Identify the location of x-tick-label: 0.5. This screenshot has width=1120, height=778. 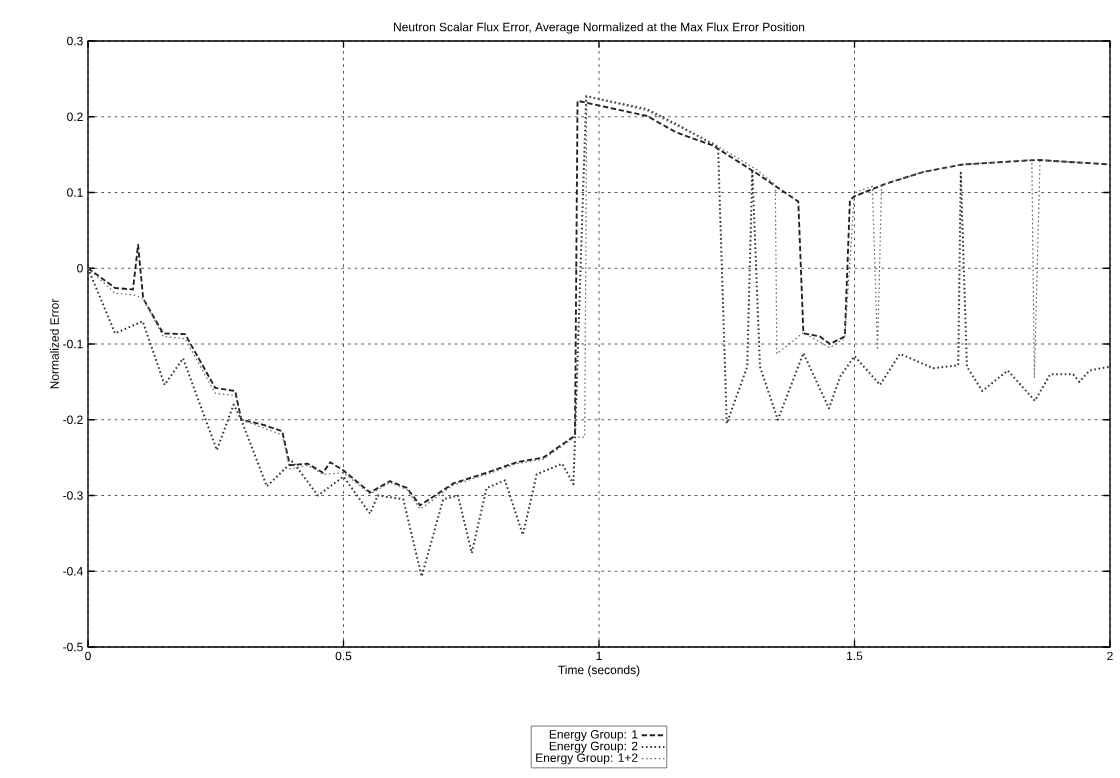
(343, 656).